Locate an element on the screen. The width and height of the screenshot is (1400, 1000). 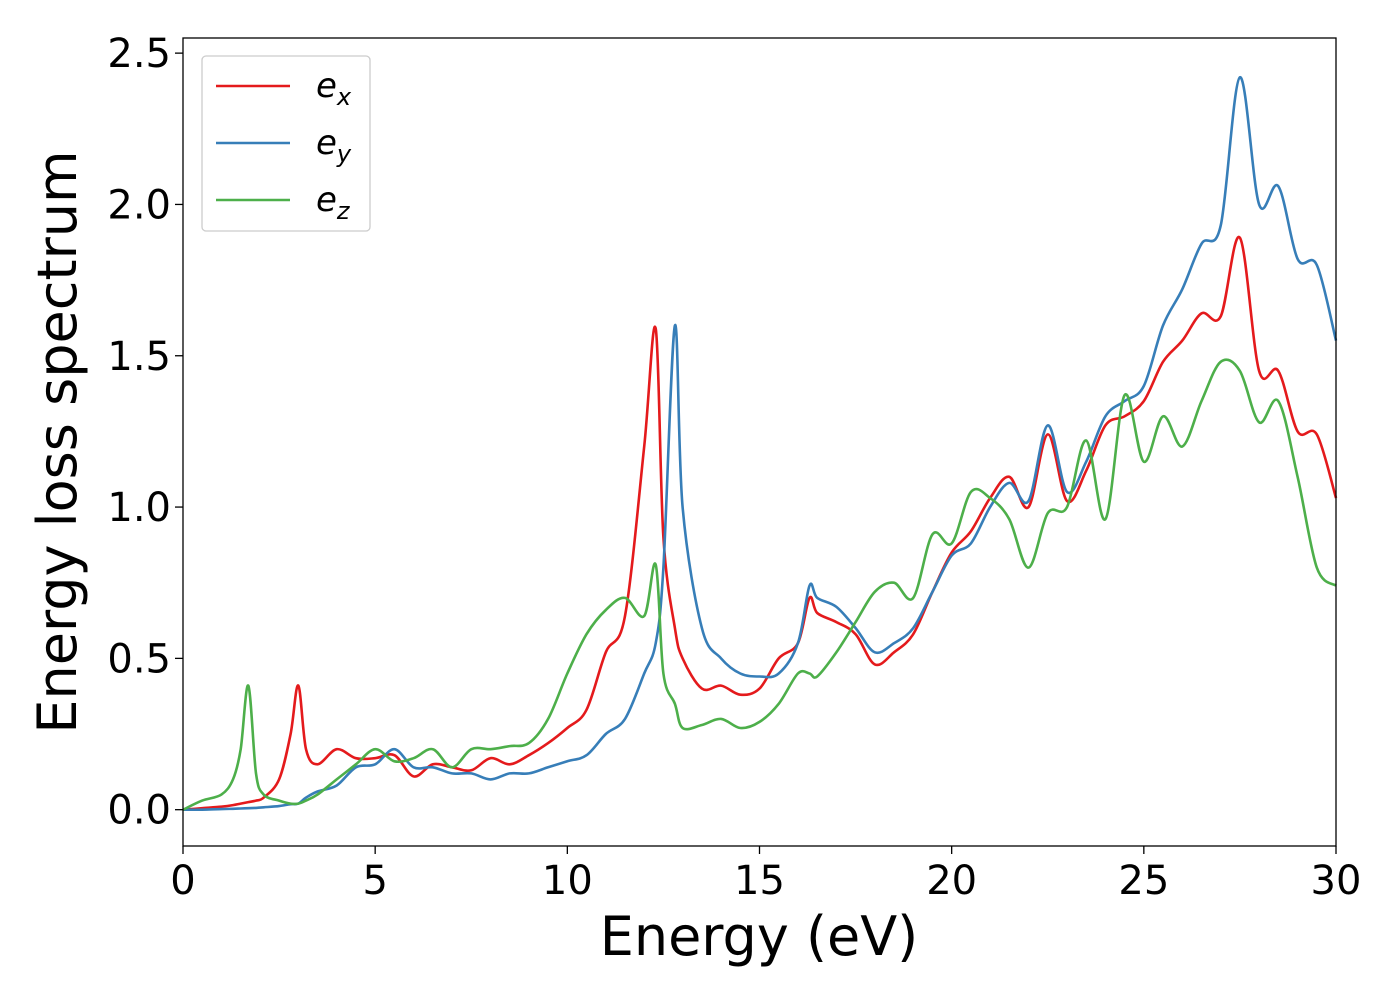
y-axis-ticks: 0.0 0.5 1.0 1.5 2.0 2.5 is located at coordinates (145, 432).